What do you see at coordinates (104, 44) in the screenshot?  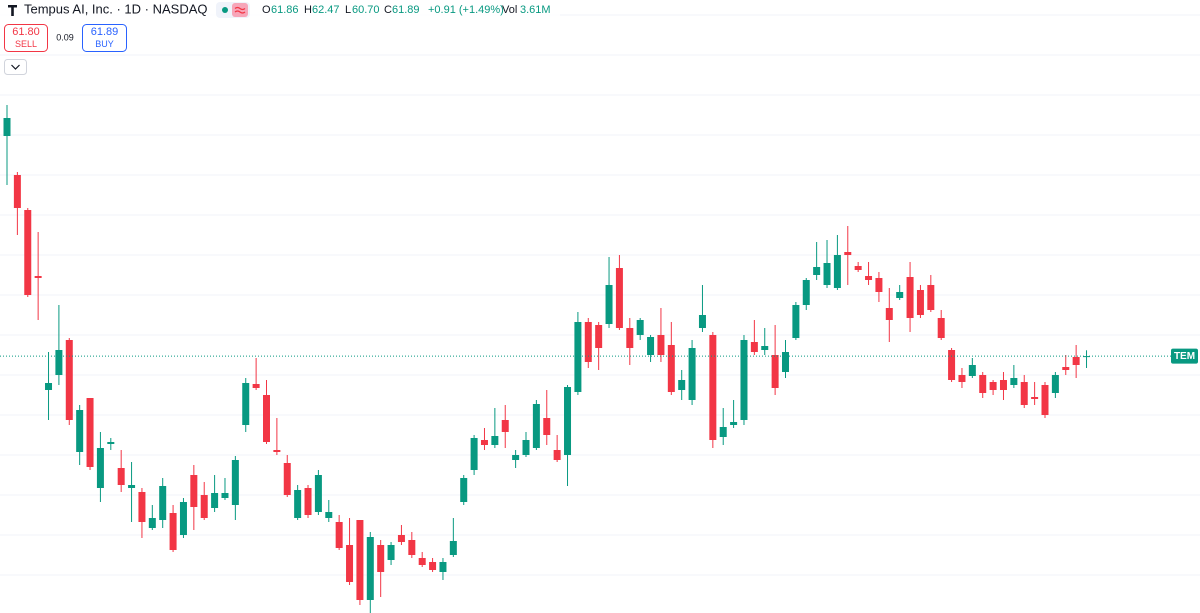 I see `buy-label: BUY` at bounding box center [104, 44].